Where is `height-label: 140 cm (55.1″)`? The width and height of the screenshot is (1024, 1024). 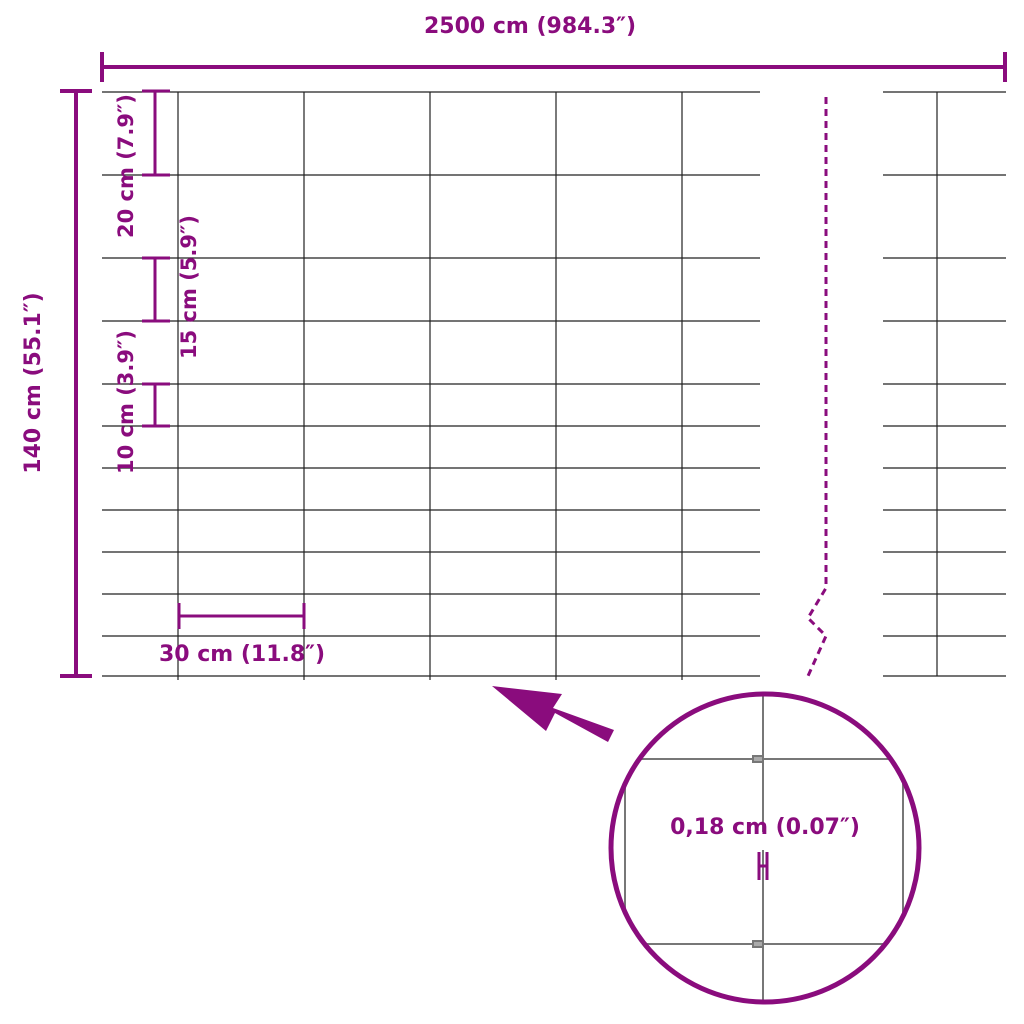 height-label: 140 cm (55.1″) is located at coordinates (33, 382).